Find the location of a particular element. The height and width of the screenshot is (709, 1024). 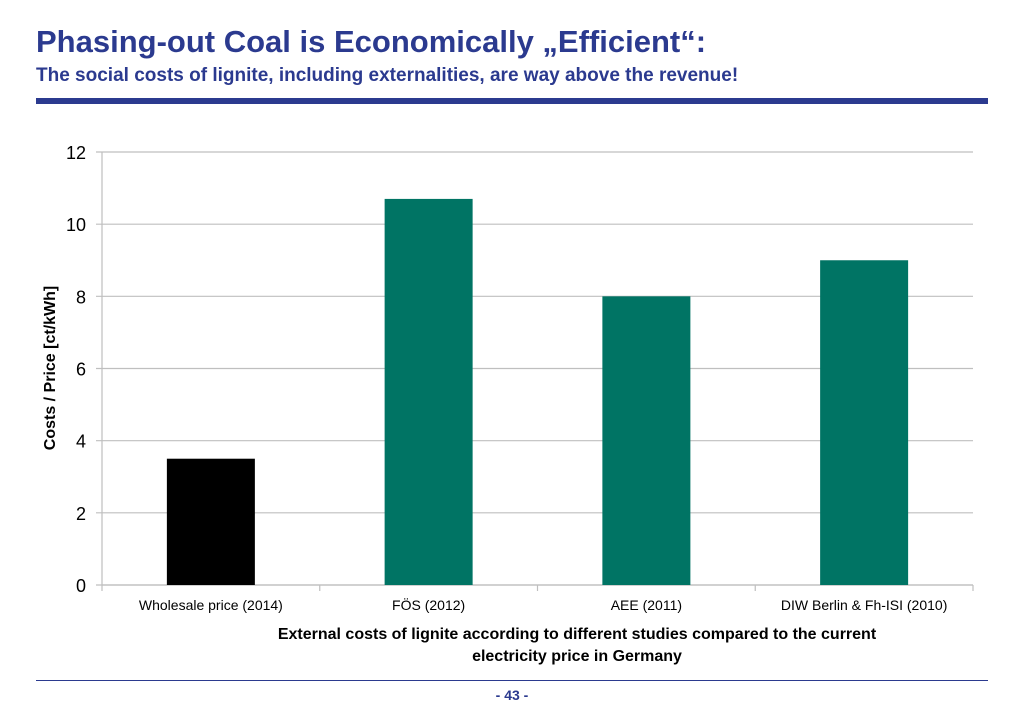

y-tick-label: 8 is located at coordinates (81, 297).